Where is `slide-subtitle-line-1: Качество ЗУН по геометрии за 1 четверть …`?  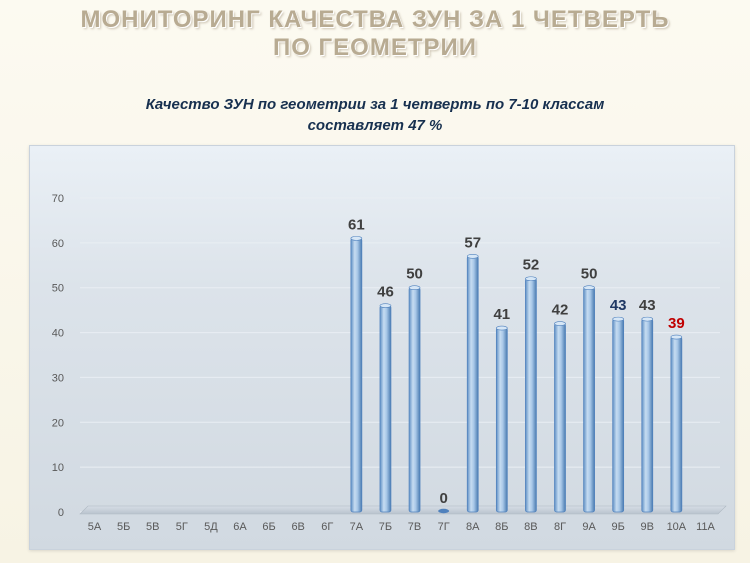
slide-subtitle-line-1: Качество ЗУН по геометрии за 1 четверть … is located at coordinates (375, 104).